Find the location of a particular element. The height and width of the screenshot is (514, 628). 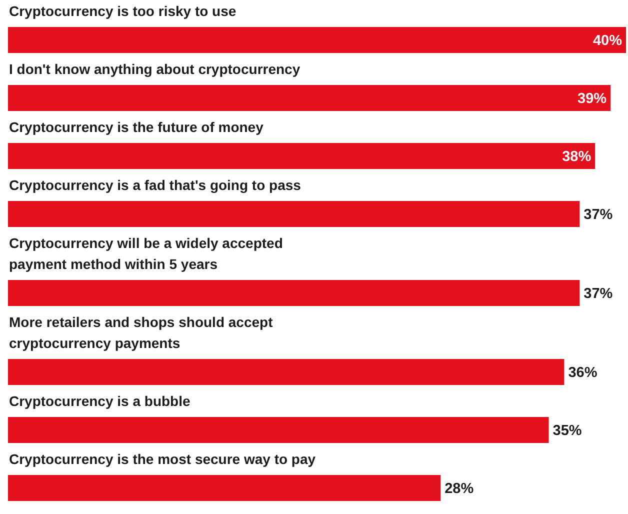

y-tick-label: More retailers and shops should accept cryptocurrency payments is located at coordinates (141, 332).